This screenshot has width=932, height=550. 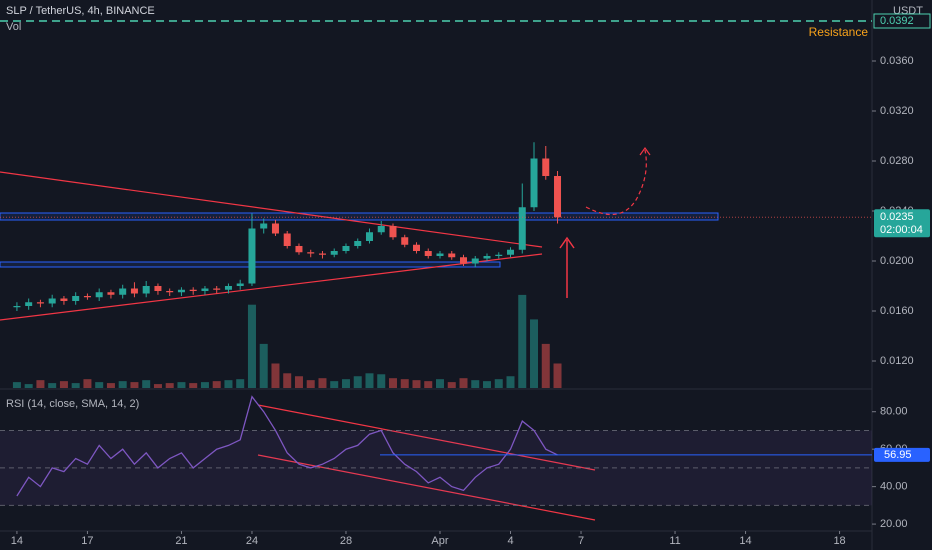 I want to click on y-tick-label: 0.0320, so click(x=897, y=111).